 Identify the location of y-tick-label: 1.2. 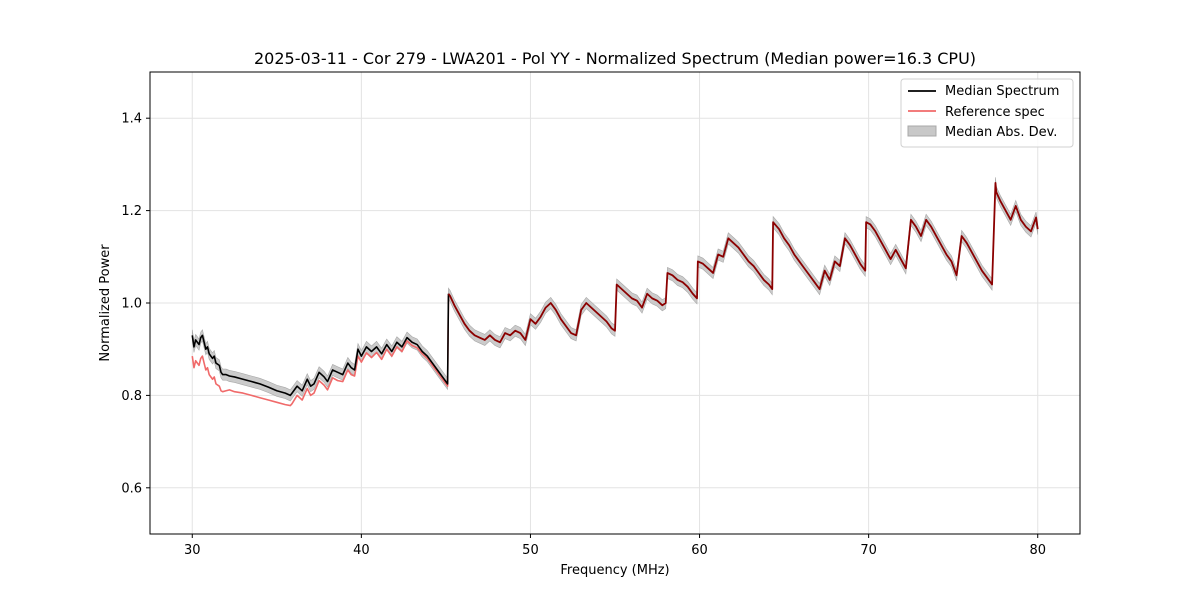
(131, 211).